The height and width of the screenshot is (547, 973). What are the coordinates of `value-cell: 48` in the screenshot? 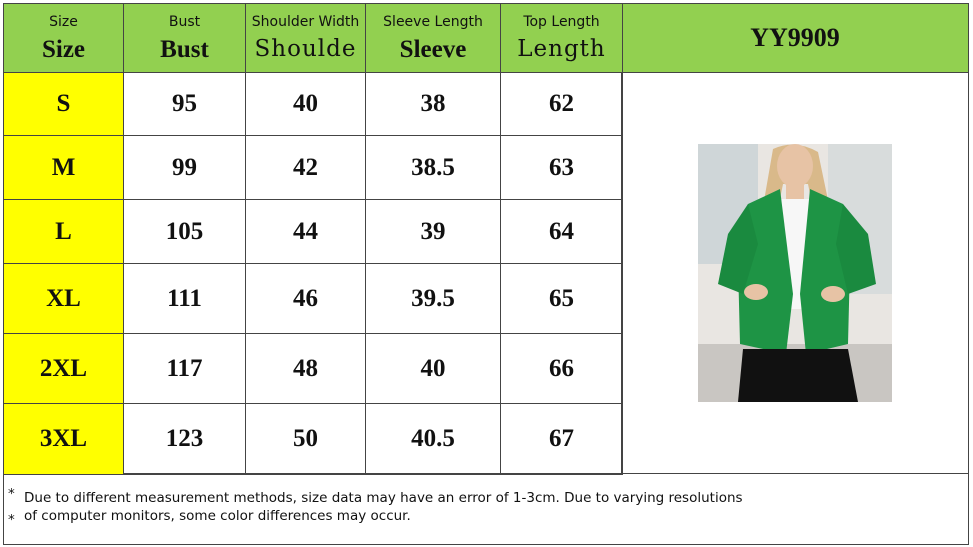 It's located at (305, 368).